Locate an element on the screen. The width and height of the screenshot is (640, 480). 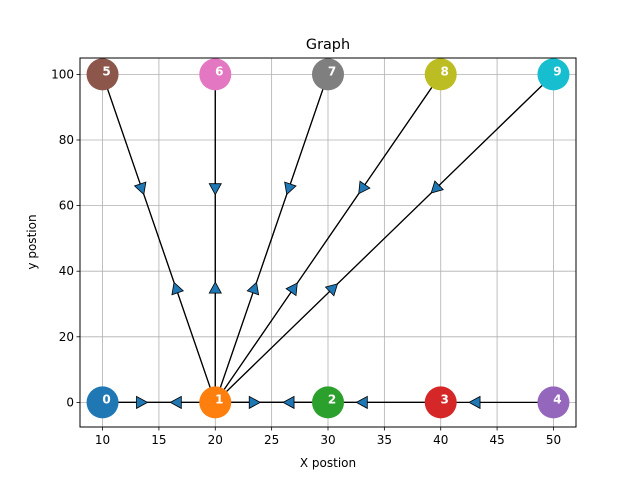
y-tick-label: 0 is located at coordinates (70, 402).